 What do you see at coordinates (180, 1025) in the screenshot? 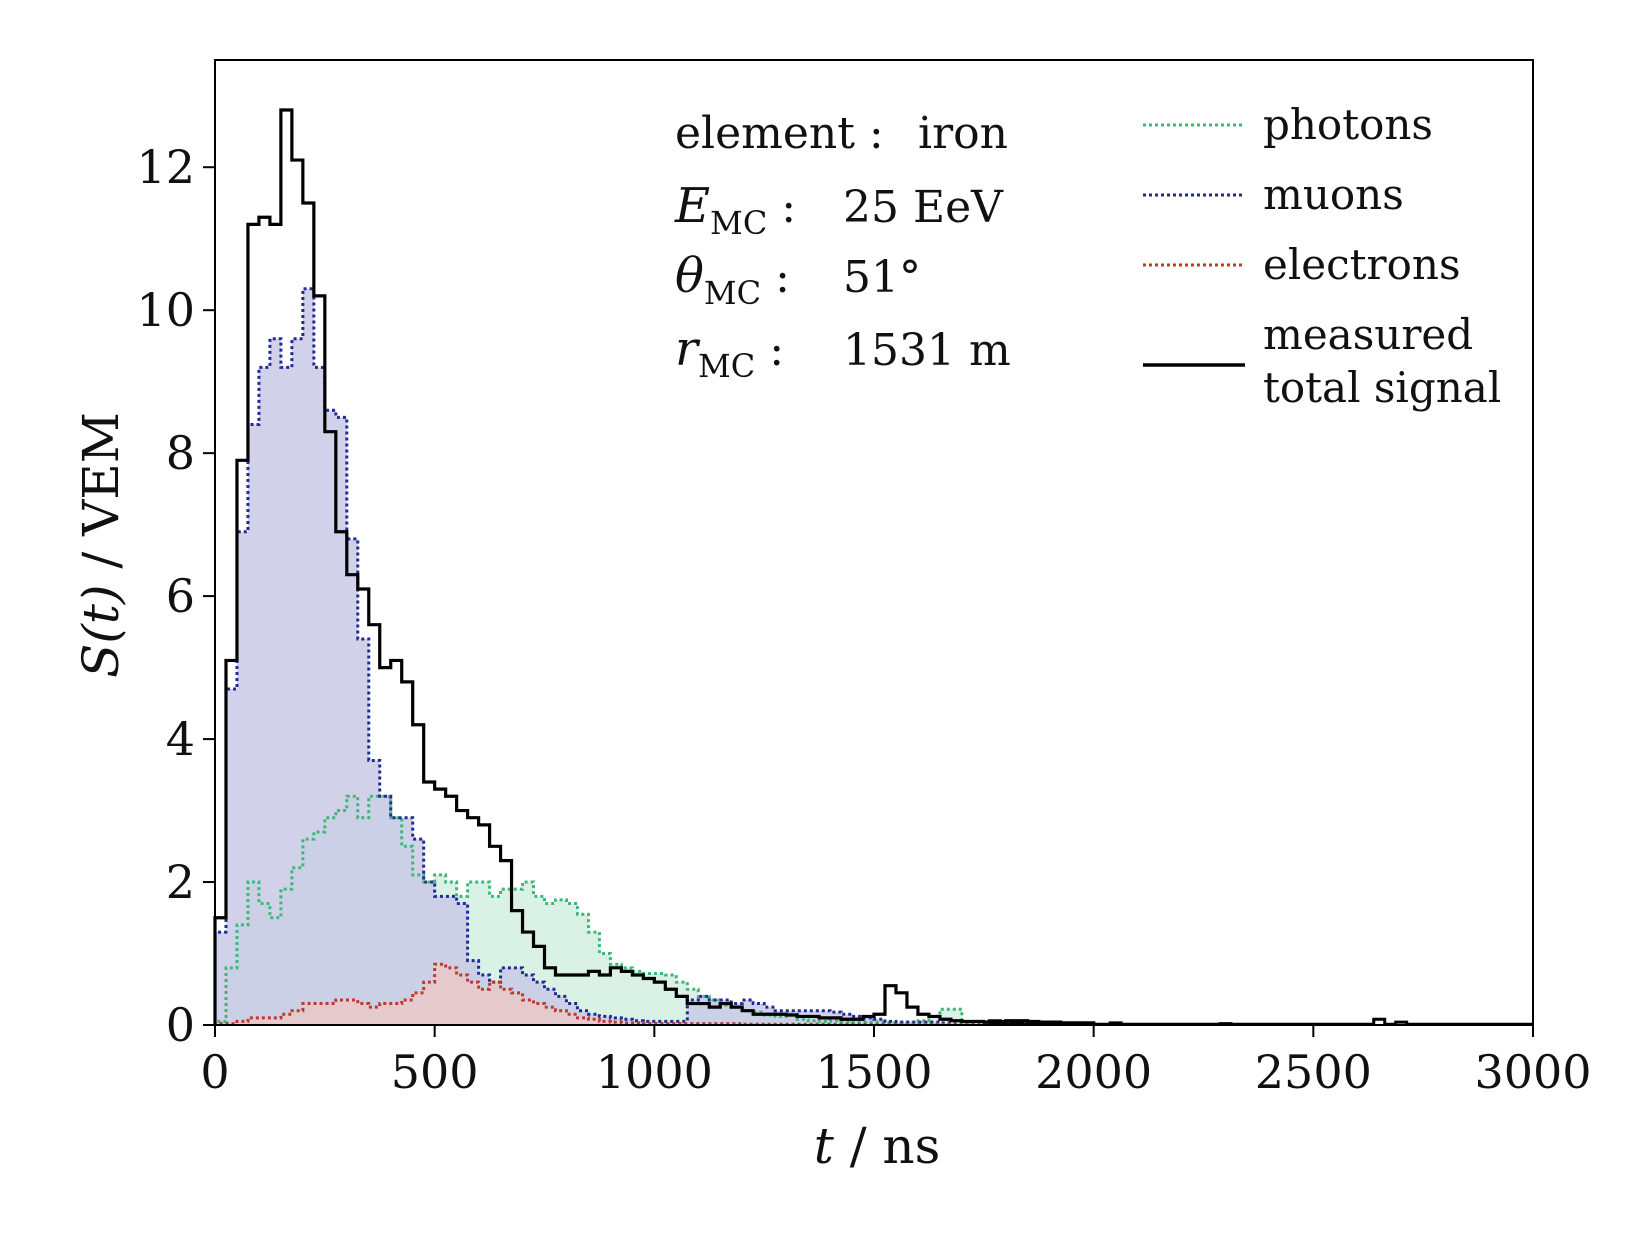
I see `y-tick-label: 0` at bounding box center [180, 1025].